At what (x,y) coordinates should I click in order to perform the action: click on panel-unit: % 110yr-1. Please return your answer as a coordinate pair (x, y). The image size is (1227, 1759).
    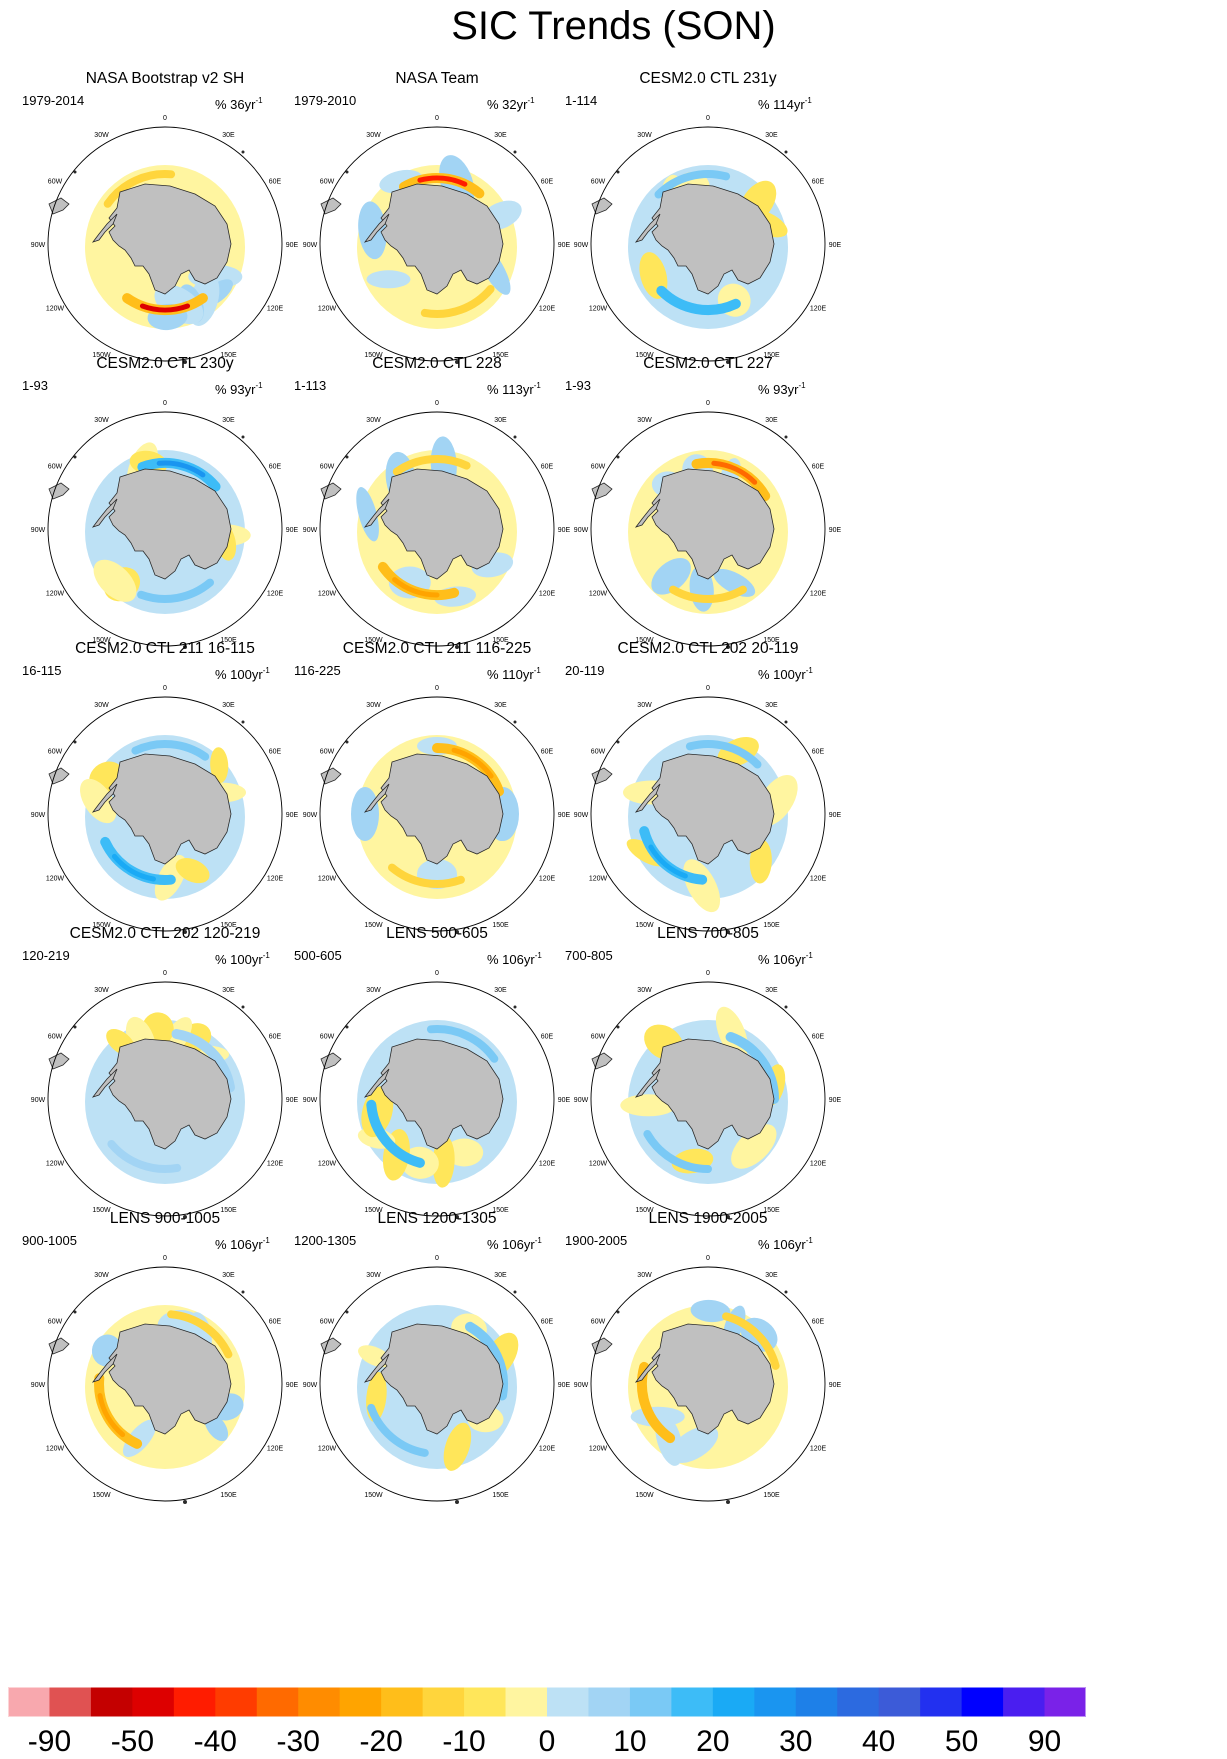
    Looking at the image, I should click on (514, 674).